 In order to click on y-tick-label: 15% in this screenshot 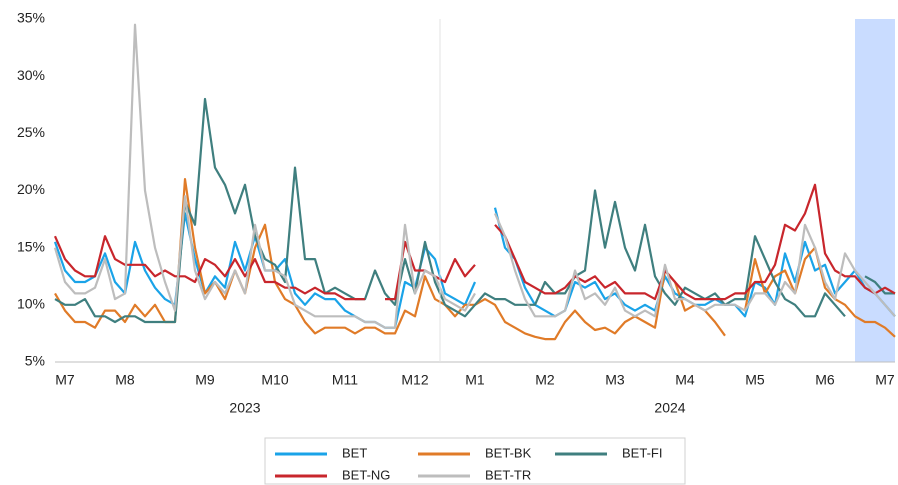, I will do `click(31, 246)`.